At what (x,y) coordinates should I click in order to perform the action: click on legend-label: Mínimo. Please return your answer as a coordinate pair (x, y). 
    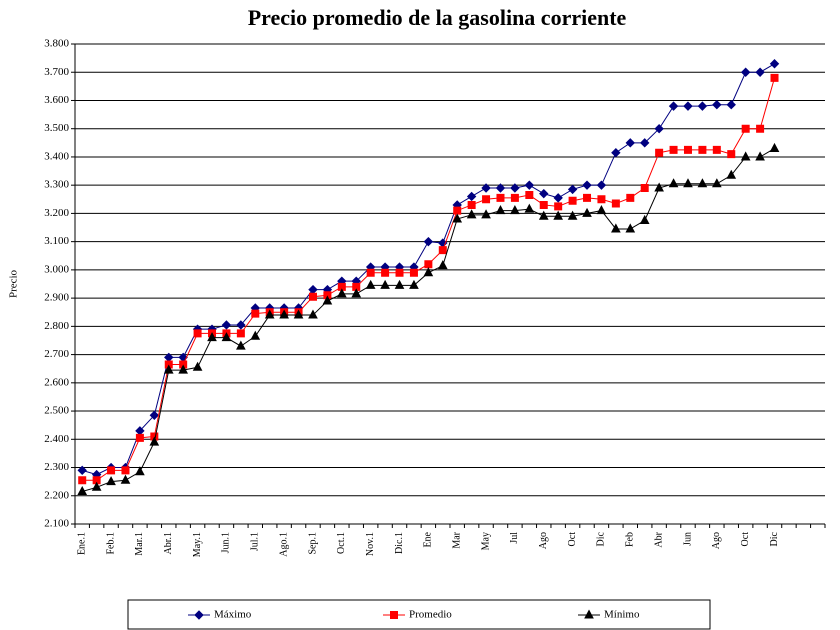
    Looking at the image, I should click on (622, 615).